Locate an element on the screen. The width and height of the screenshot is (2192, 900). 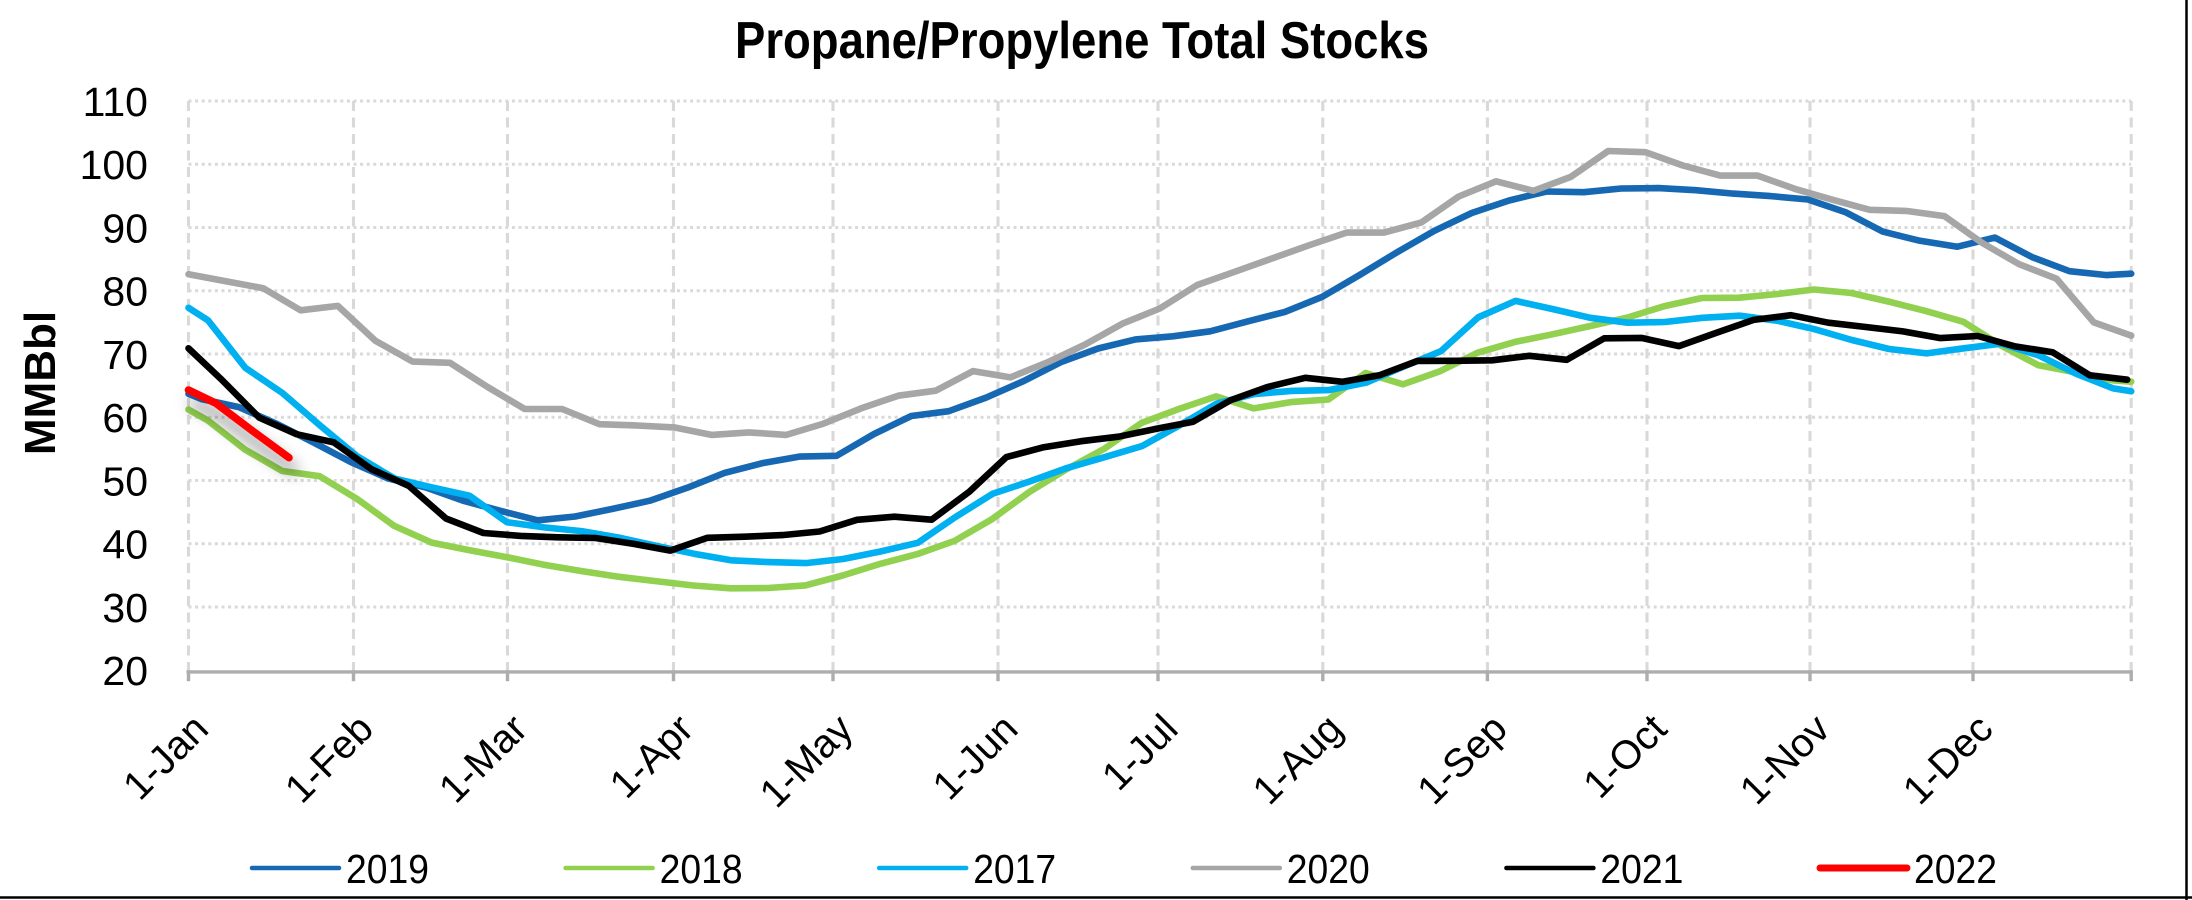
svg-text: 100 is located at coordinates (114, 165).